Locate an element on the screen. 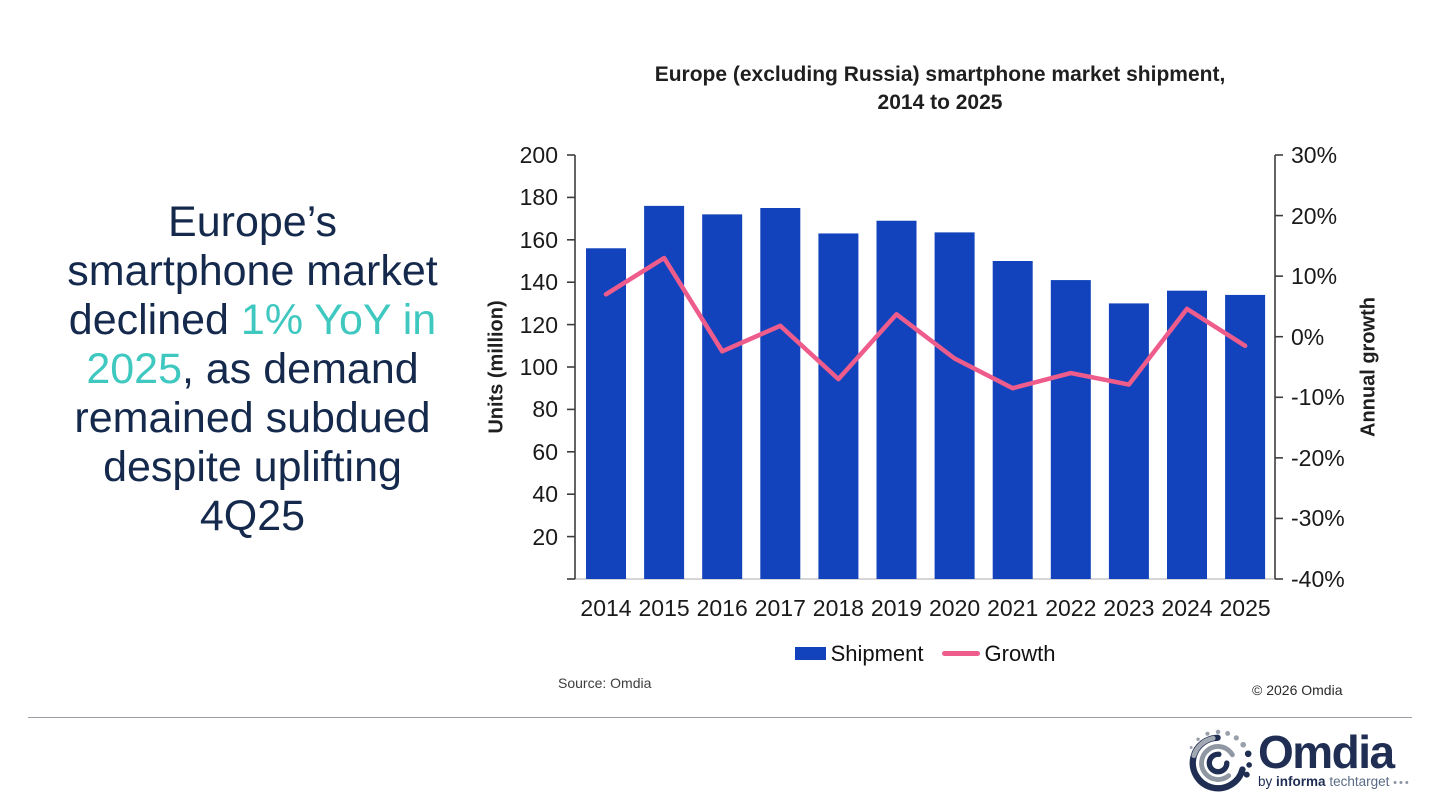 The height and width of the screenshot is (810, 1440). headline-line: smartphone market is located at coordinates (252, 271).